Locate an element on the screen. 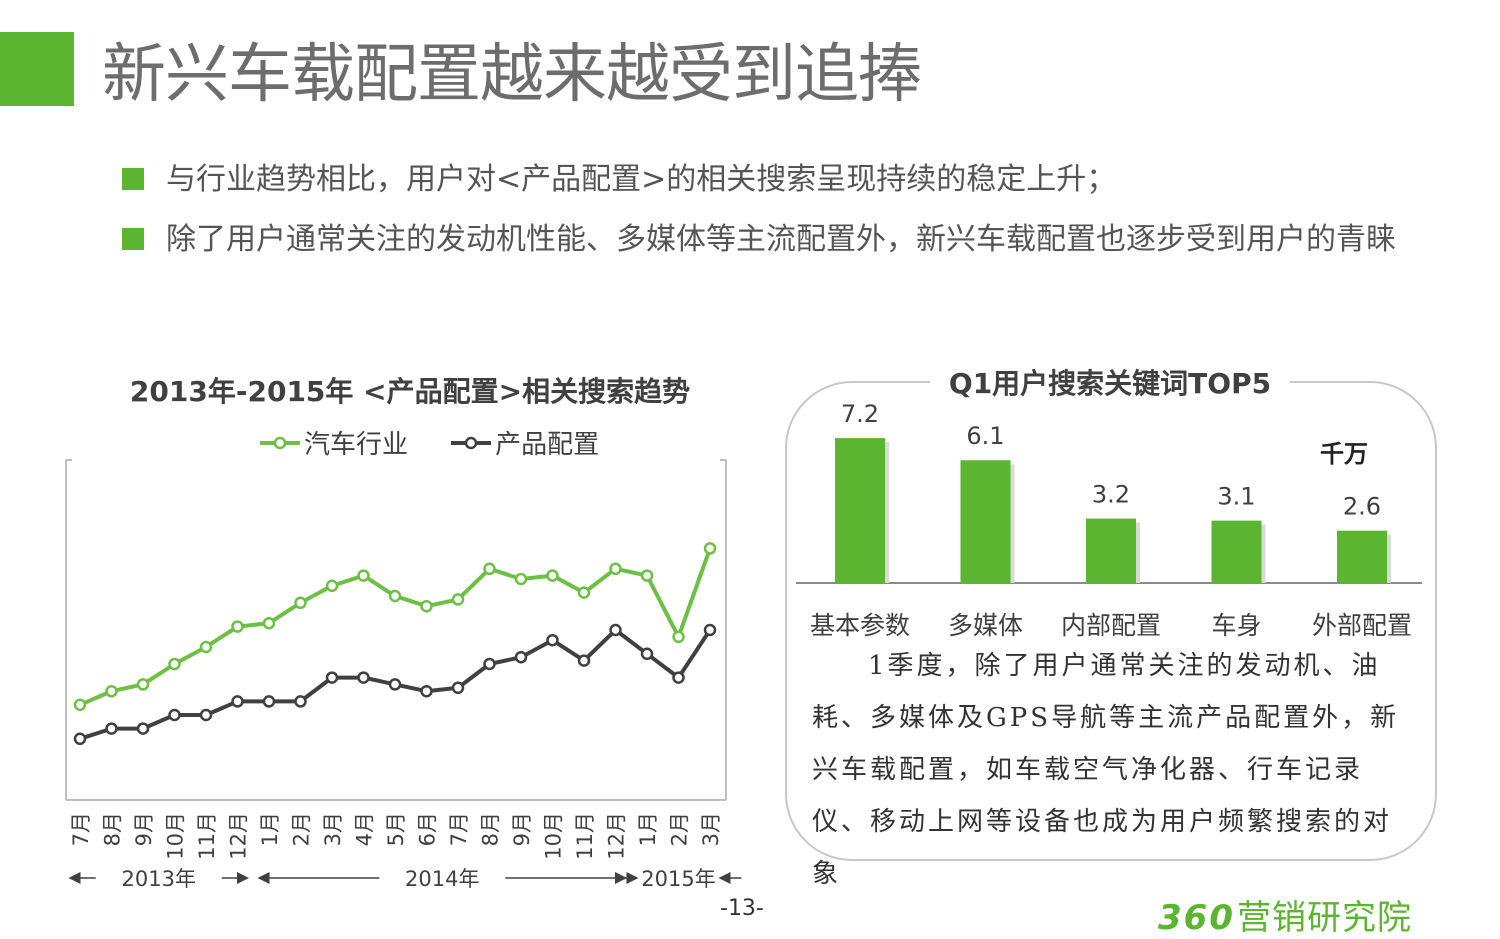 The image size is (1500, 939). x-tick-label: 4月 is located at coordinates (365, 829).